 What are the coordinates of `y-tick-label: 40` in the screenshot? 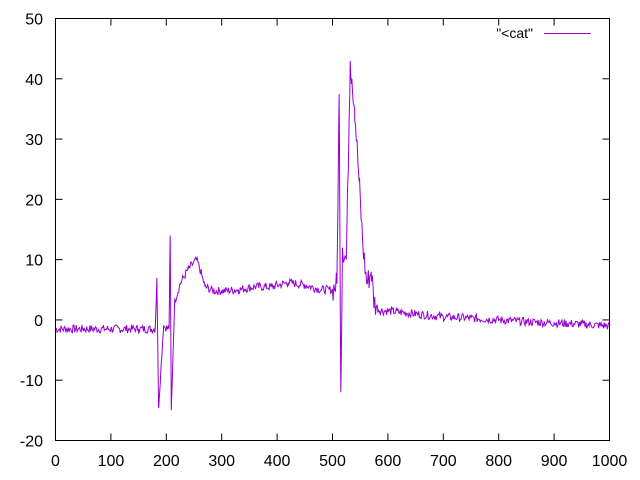 It's located at (34, 80).